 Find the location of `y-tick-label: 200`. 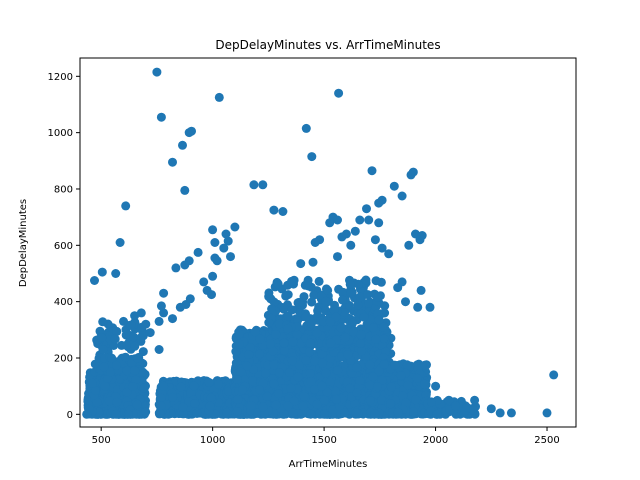

y-tick-label: 200 is located at coordinates (63, 358).